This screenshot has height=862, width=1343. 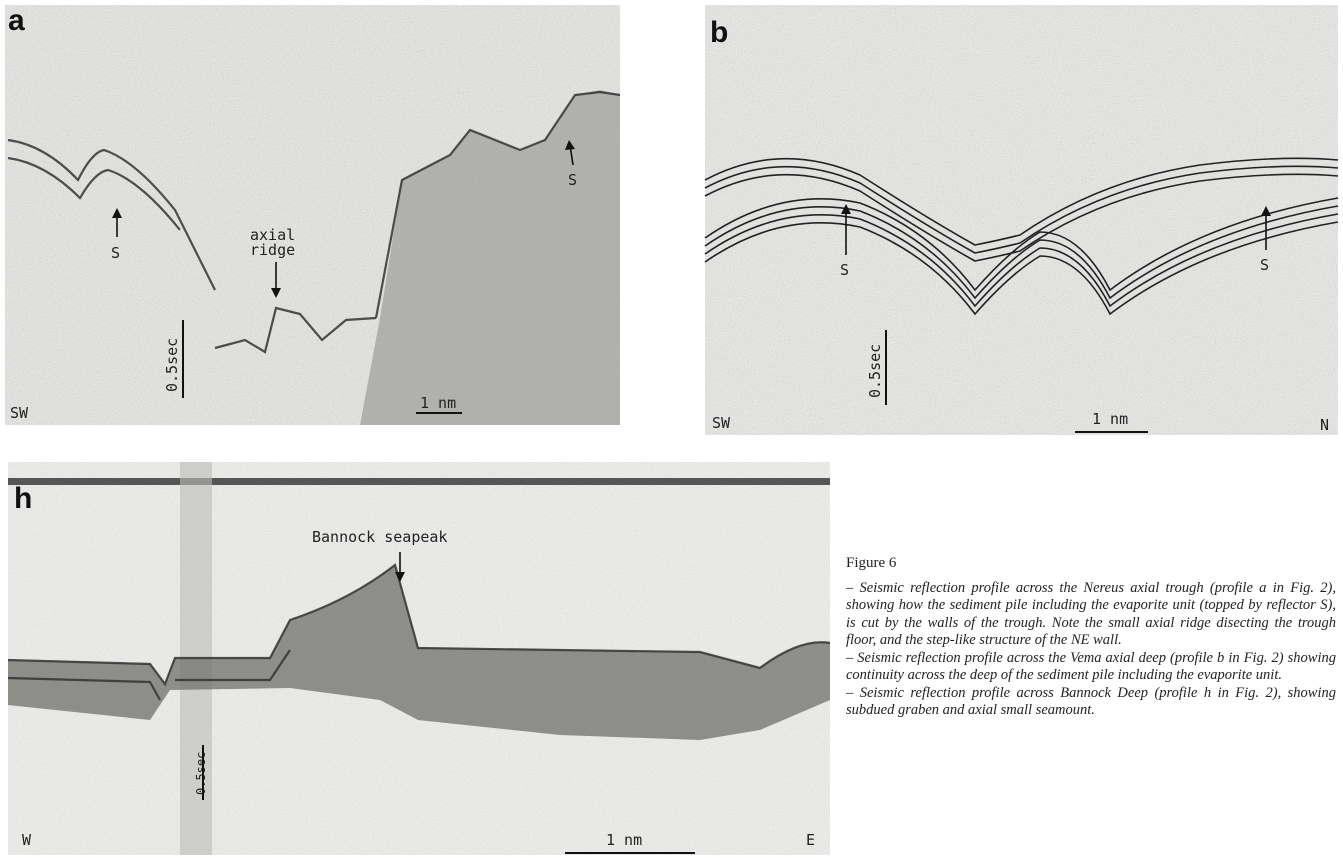 I want to click on annotation: axial, so click(x=272, y=235).